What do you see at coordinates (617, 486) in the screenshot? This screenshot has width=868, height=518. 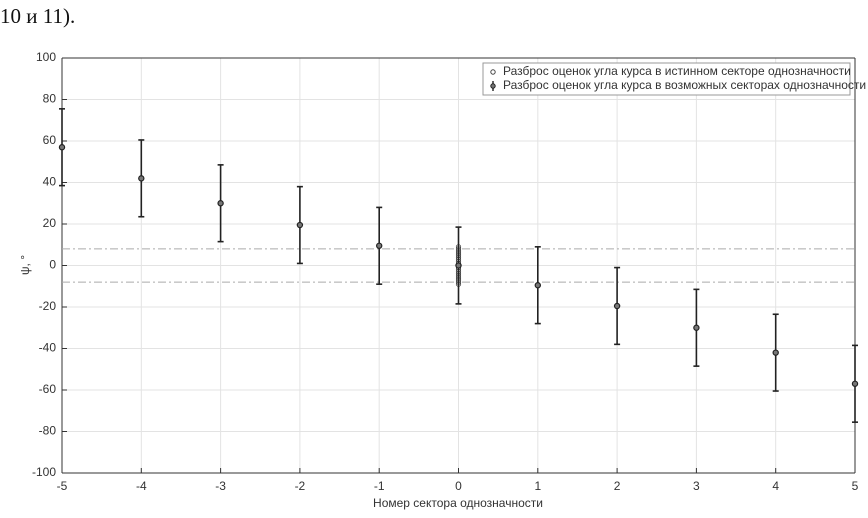 I see `x-tick-label: 2` at bounding box center [617, 486].